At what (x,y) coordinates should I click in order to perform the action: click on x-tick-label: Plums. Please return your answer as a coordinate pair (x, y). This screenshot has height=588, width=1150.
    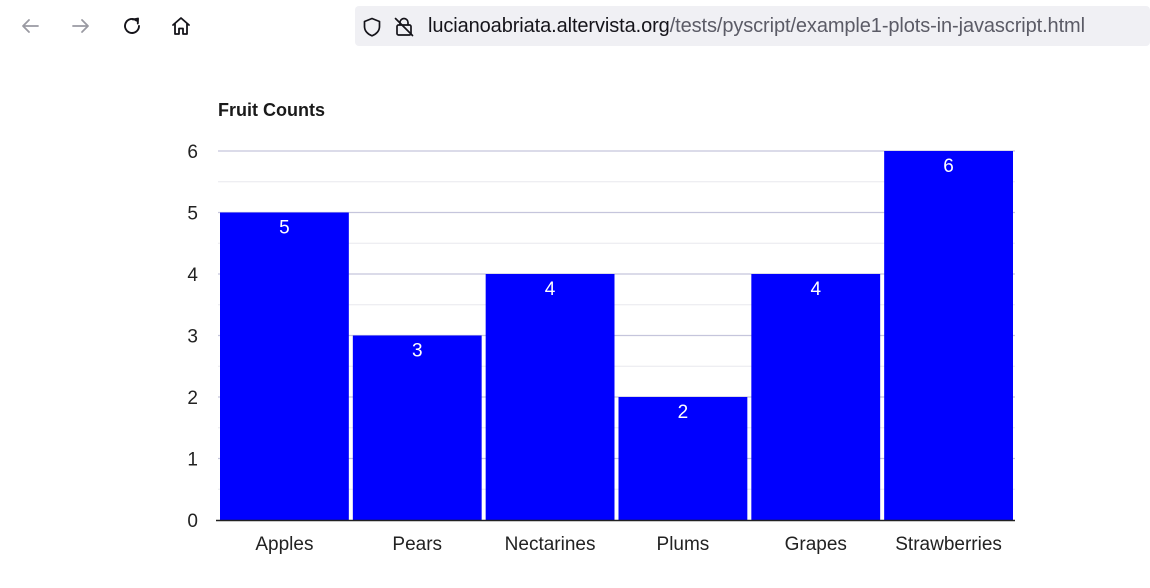
    Looking at the image, I should click on (683, 544).